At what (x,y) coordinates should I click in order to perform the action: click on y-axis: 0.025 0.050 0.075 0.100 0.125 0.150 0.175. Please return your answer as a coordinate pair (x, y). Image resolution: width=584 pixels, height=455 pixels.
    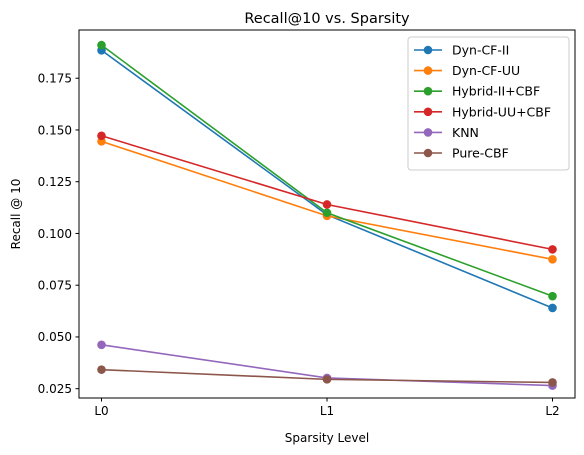
    Looking at the image, I should click on (58, 234).